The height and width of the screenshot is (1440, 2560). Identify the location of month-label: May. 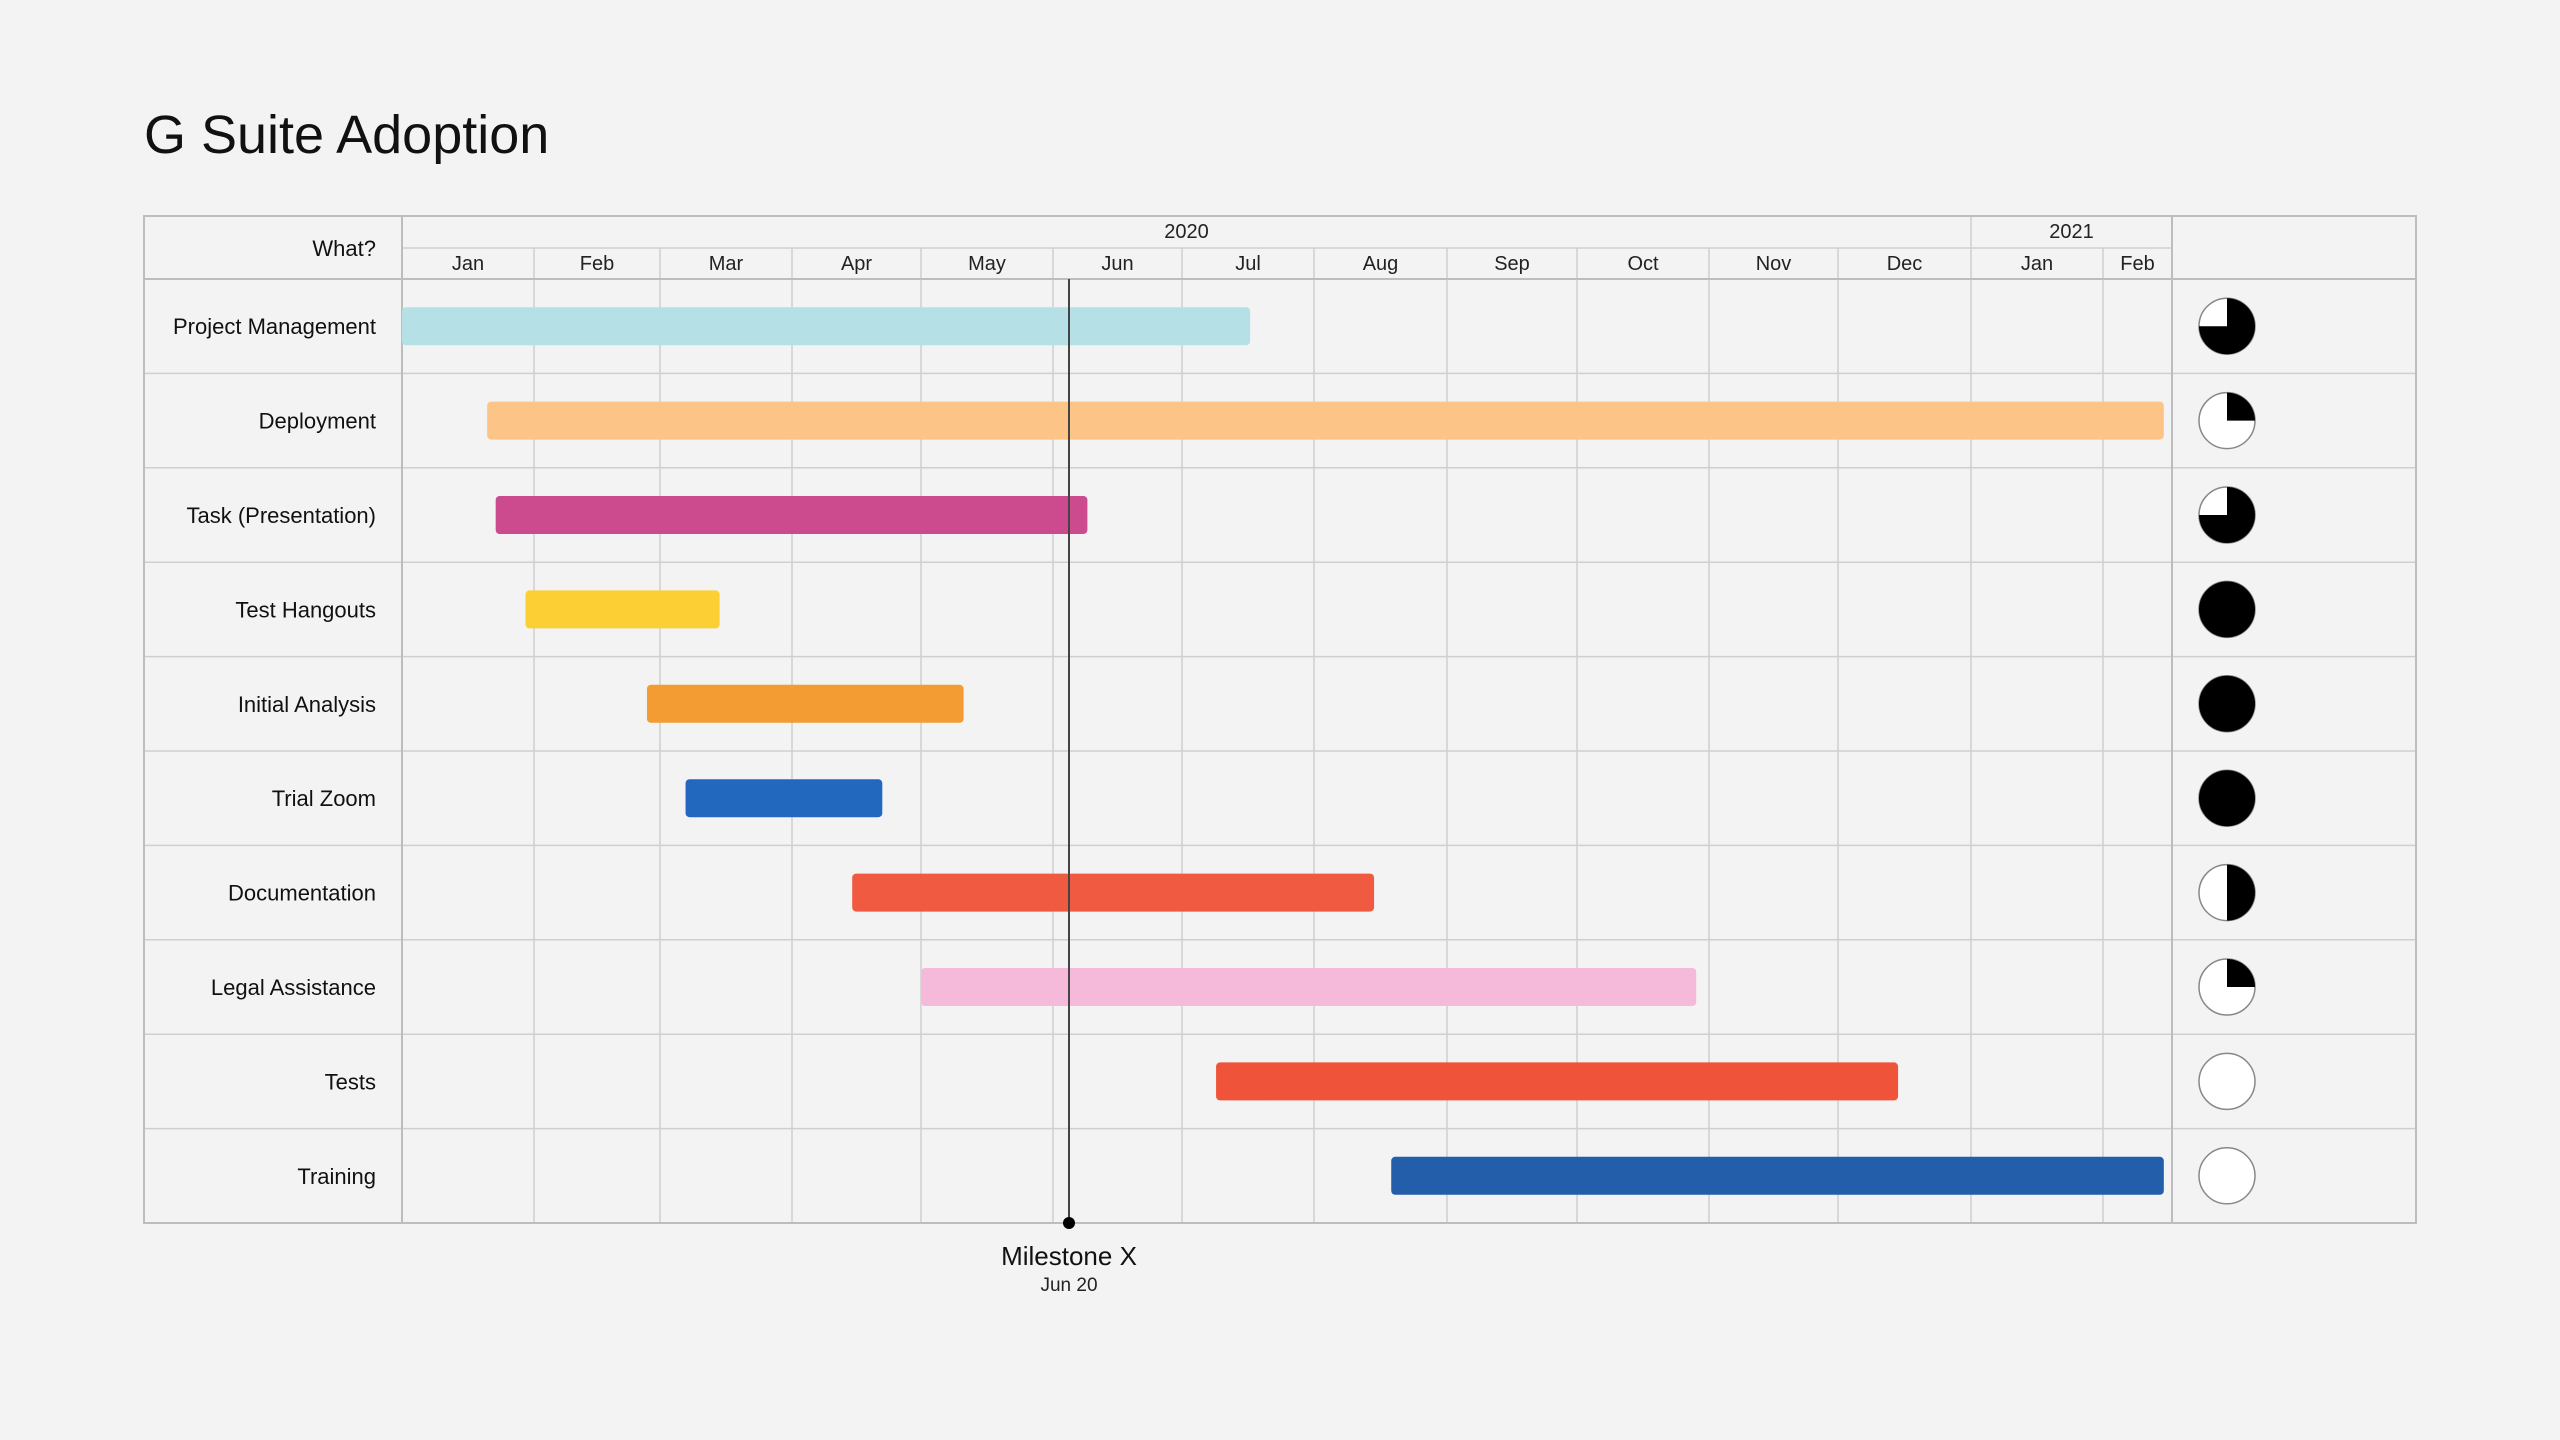
(987, 264).